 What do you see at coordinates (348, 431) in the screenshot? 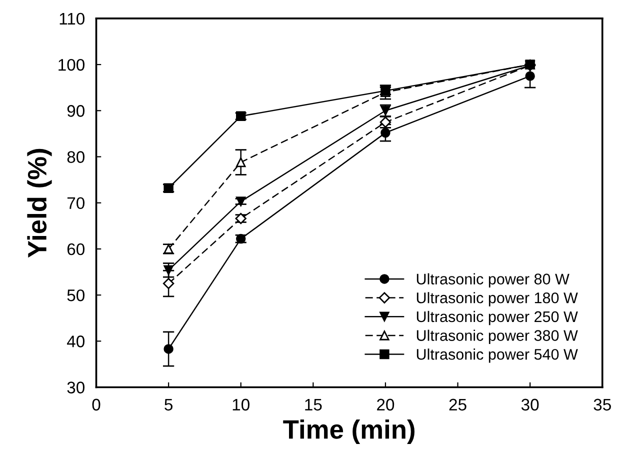
I see `x-axis-title: Time (min)` at bounding box center [348, 431].